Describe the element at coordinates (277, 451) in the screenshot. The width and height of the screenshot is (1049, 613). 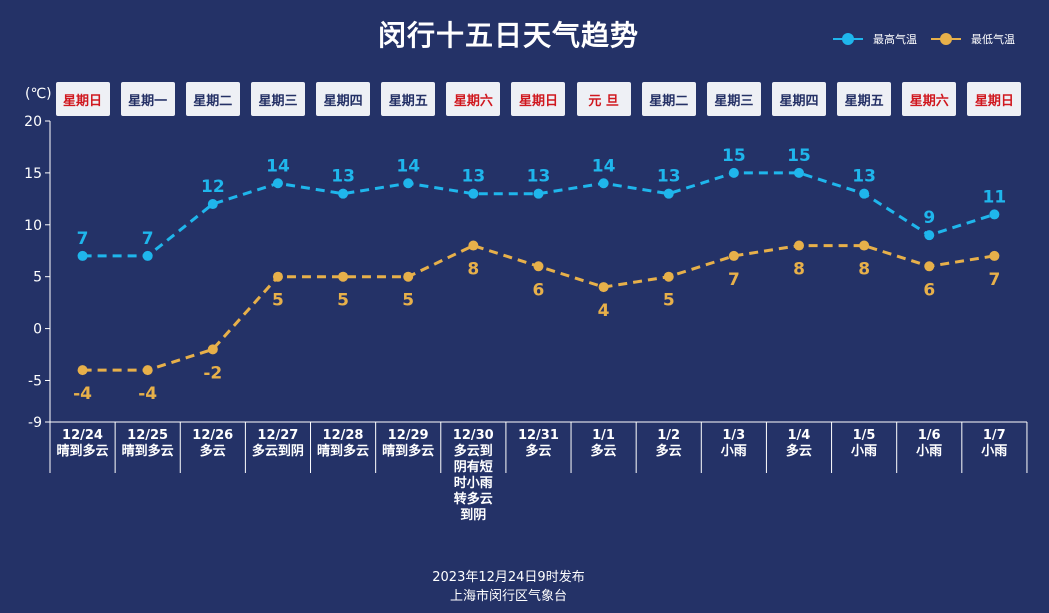
I see `weather-label: 多云到阴` at that location.